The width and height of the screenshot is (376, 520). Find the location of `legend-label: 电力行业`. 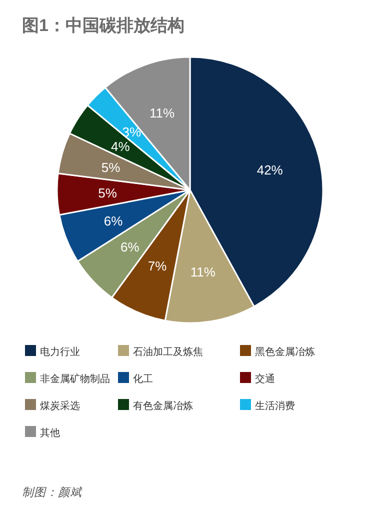

legend-label: 电力行业 is located at coordinates (60, 352).